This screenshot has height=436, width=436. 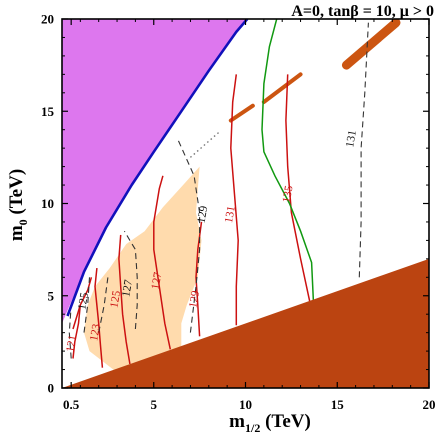 I want to click on y-tick-label: 20, so click(x=47, y=19).